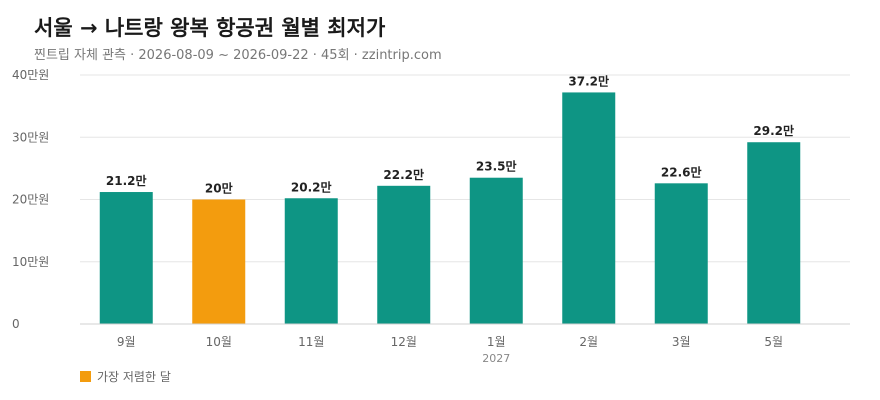 This screenshot has height=400, width=880. Describe the element at coordinates (496, 358) in the screenshot. I see `x-tick-sublabel: 2027` at that location.